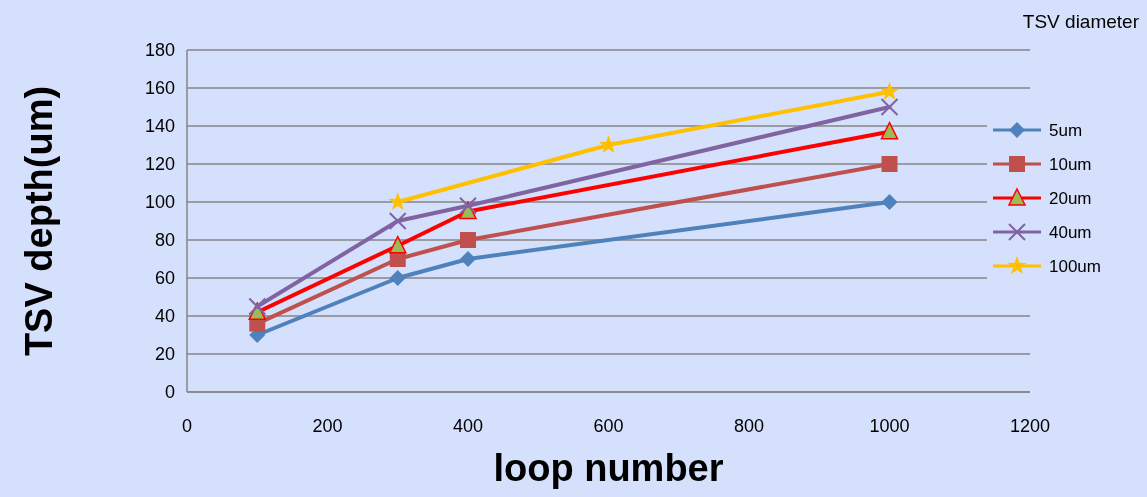  Describe the element at coordinates (749, 426) in the screenshot. I see `x-tick-label: 800` at that location.